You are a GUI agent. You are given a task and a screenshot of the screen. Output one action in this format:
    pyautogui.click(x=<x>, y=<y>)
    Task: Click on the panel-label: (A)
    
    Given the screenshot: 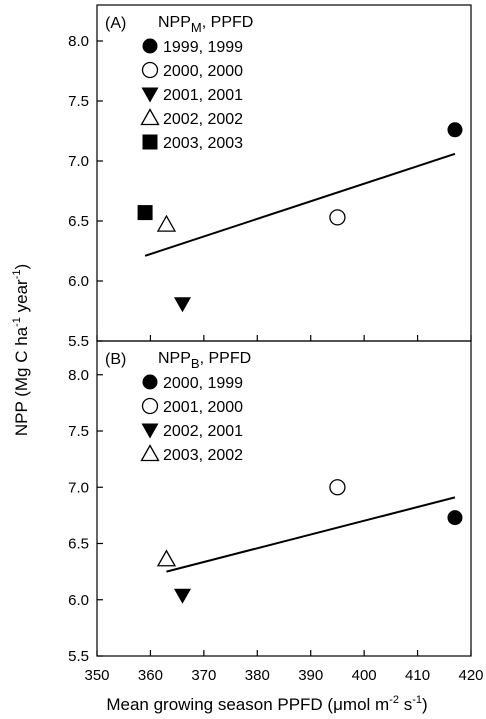 What is the action you would take?
    pyautogui.click(x=115, y=23)
    